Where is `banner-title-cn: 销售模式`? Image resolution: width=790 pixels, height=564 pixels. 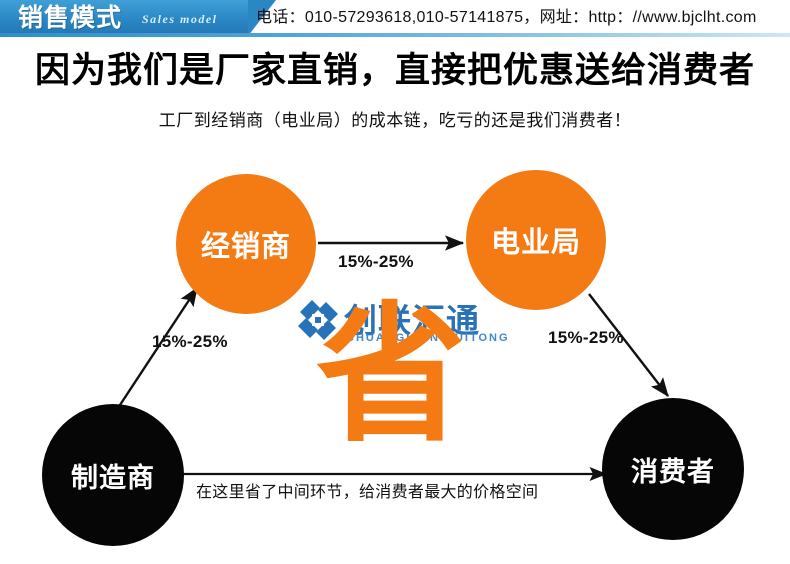 banner-title-cn: 销售模式 is located at coordinates (70, 18).